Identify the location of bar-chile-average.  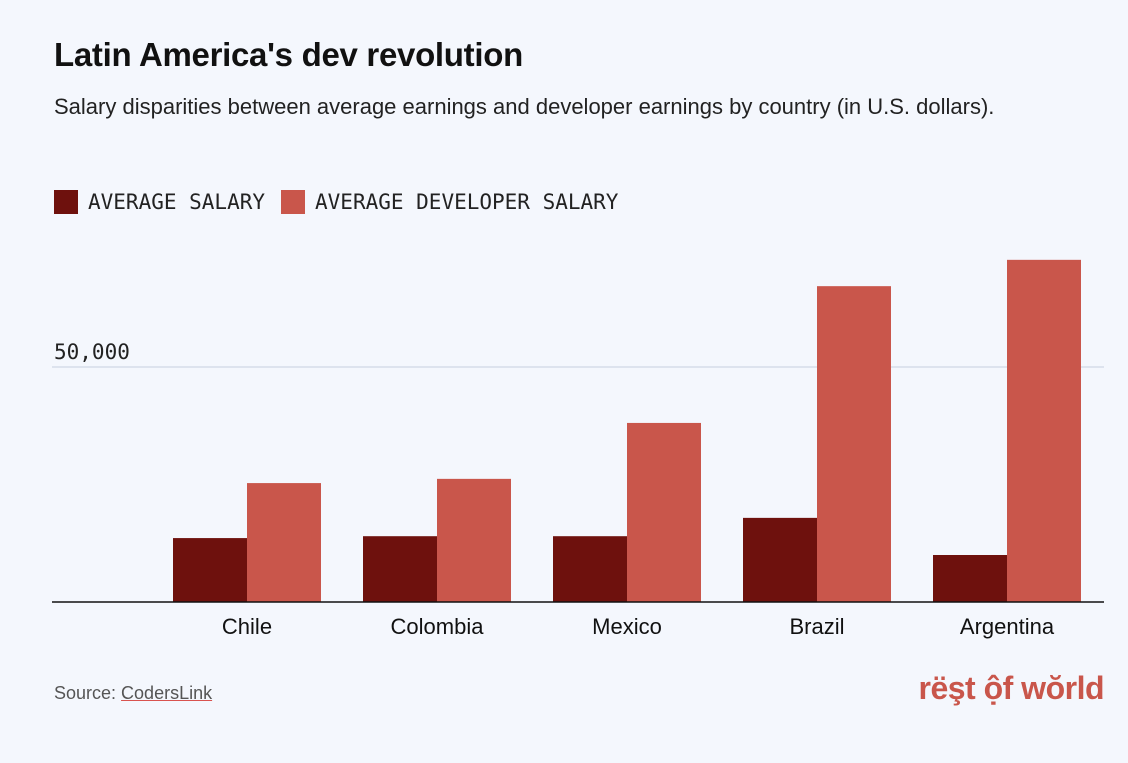
(210, 570).